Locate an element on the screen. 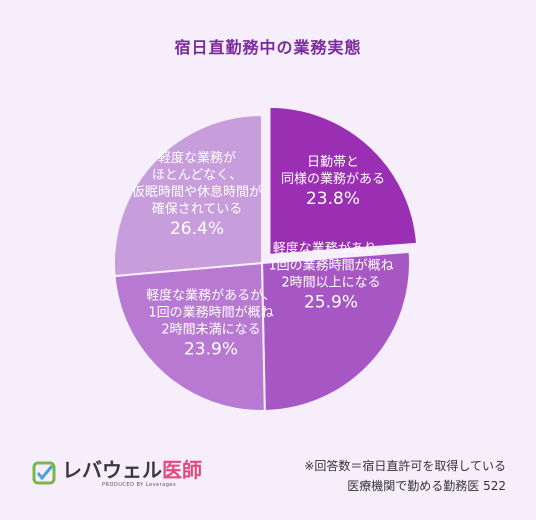 The width and height of the screenshot is (536, 520). slice-label: 確保されている is located at coordinates (197, 209).